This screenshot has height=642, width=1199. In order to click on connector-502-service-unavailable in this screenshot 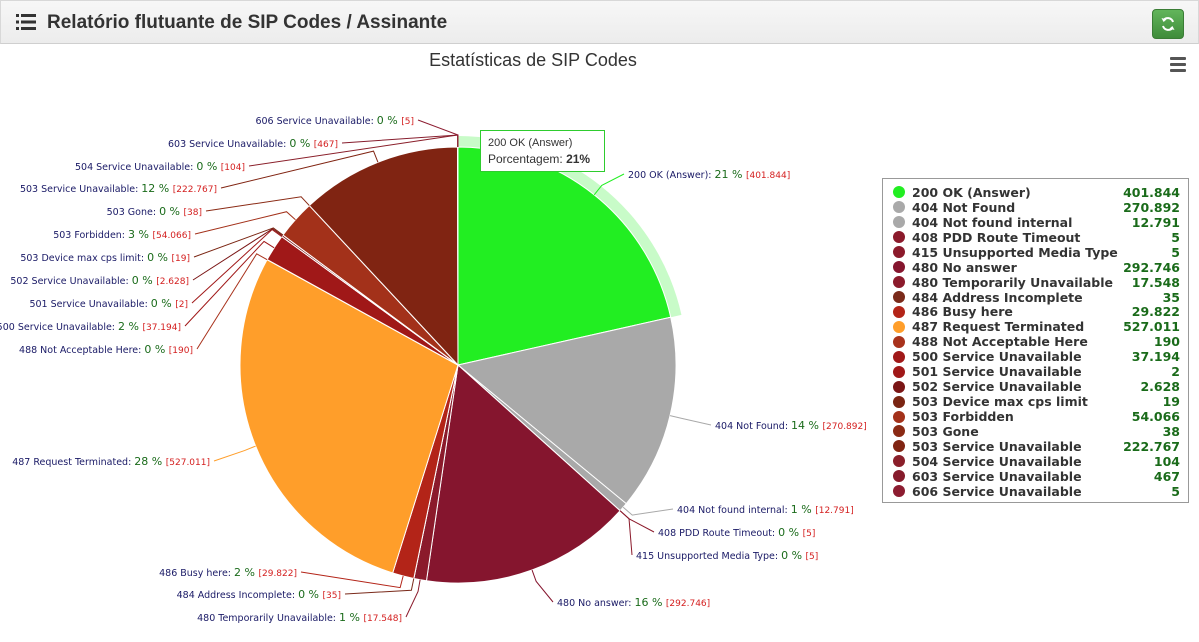, I will do `click(237, 254)`.